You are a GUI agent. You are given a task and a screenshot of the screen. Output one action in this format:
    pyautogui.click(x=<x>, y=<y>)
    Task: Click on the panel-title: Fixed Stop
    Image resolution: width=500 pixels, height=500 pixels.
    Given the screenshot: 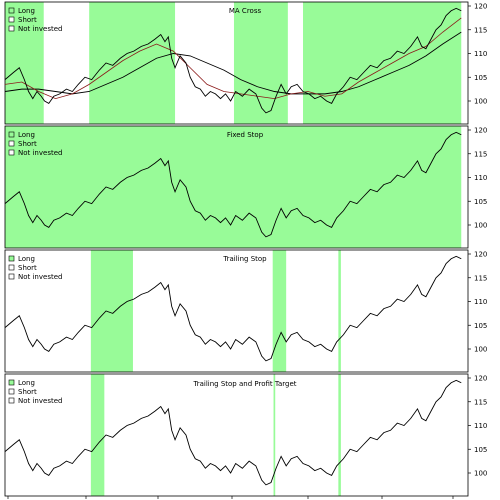 What is the action you would take?
    pyautogui.click(x=245, y=135)
    